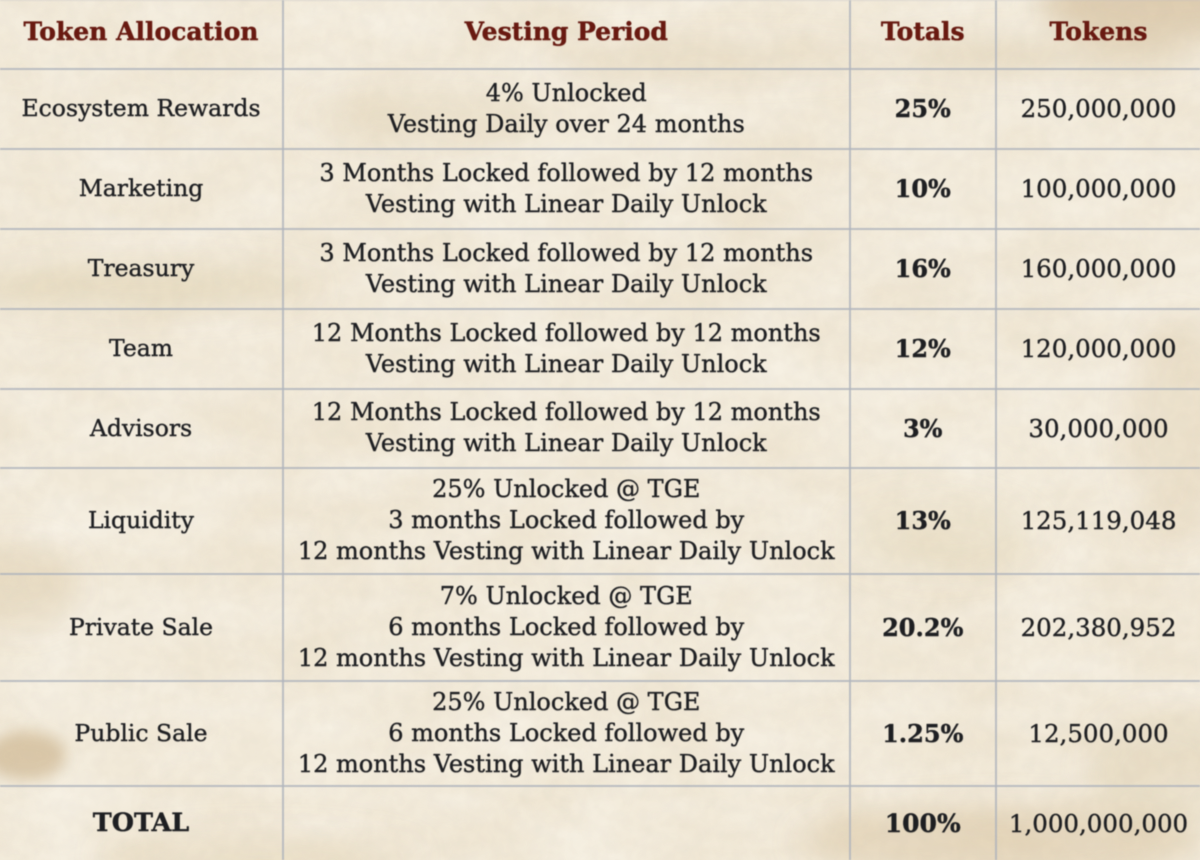  What do you see at coordinates (1098, 520) in the screenshot?
I see `token-amount: 125,119,048` at bounding box center [1098, 520].